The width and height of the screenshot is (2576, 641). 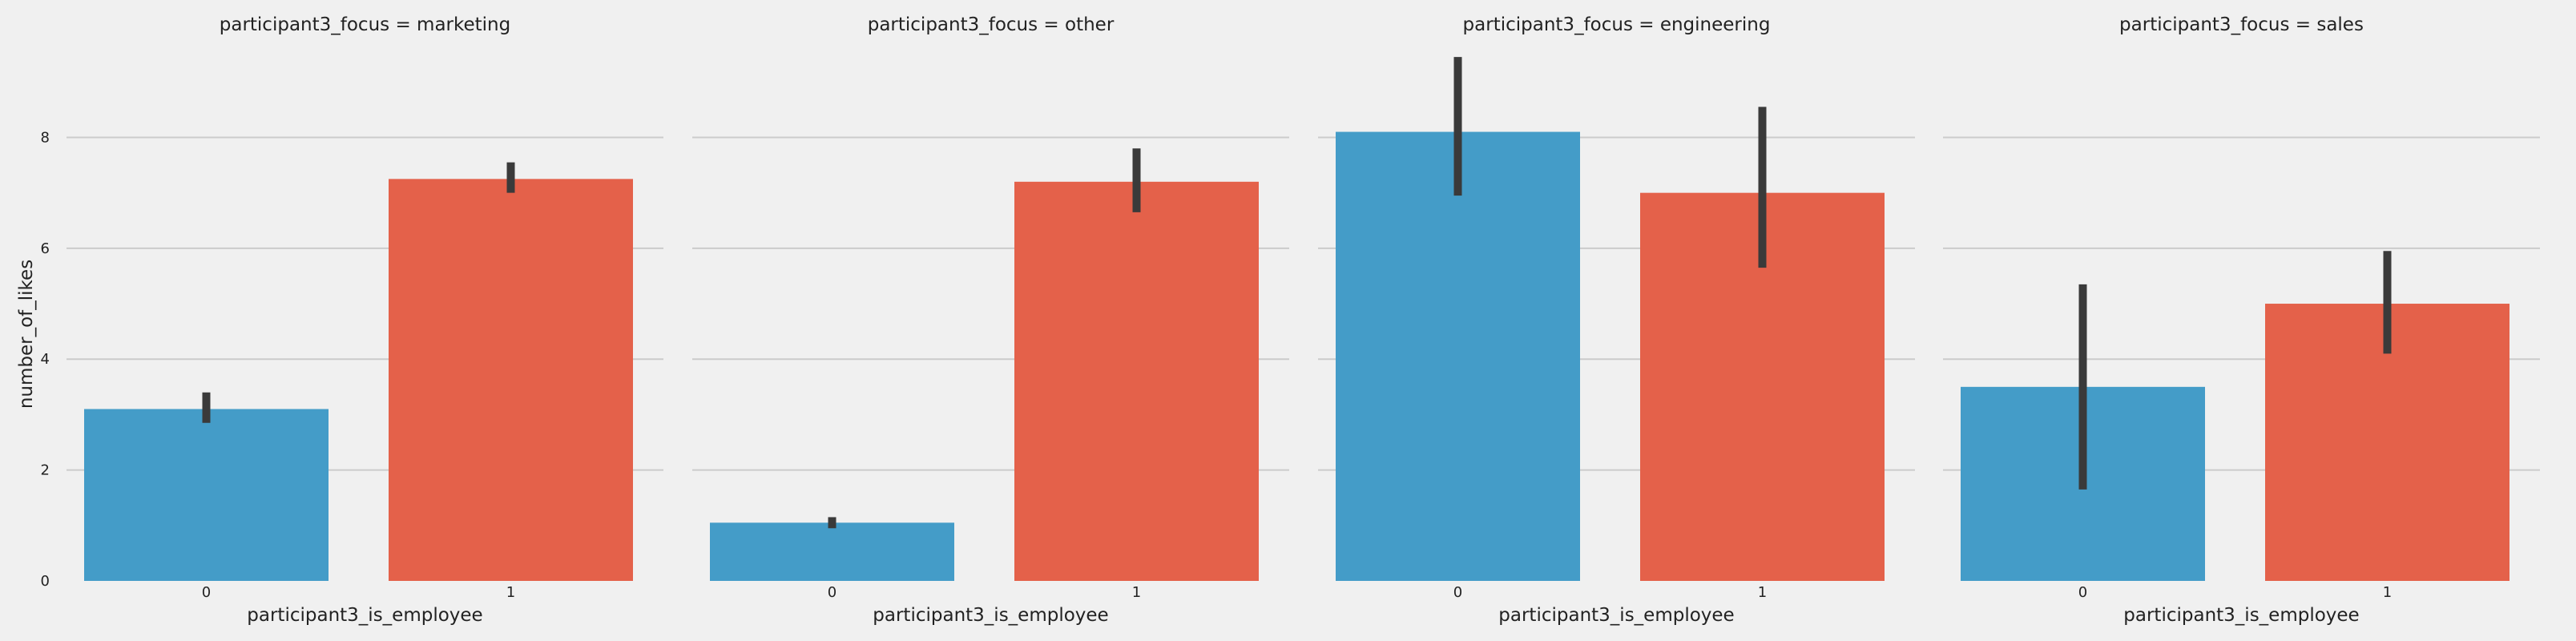 I want to click on y-tick-label: 0, so click(x=45, y=582).